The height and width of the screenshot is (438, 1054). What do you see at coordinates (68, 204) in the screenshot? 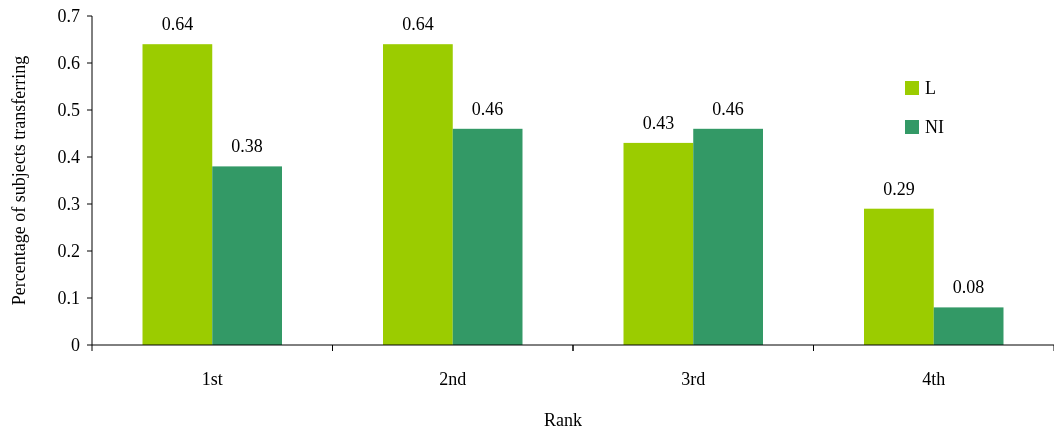
I see `y-tick-label: 0.3` at bounding box center [68, 204].